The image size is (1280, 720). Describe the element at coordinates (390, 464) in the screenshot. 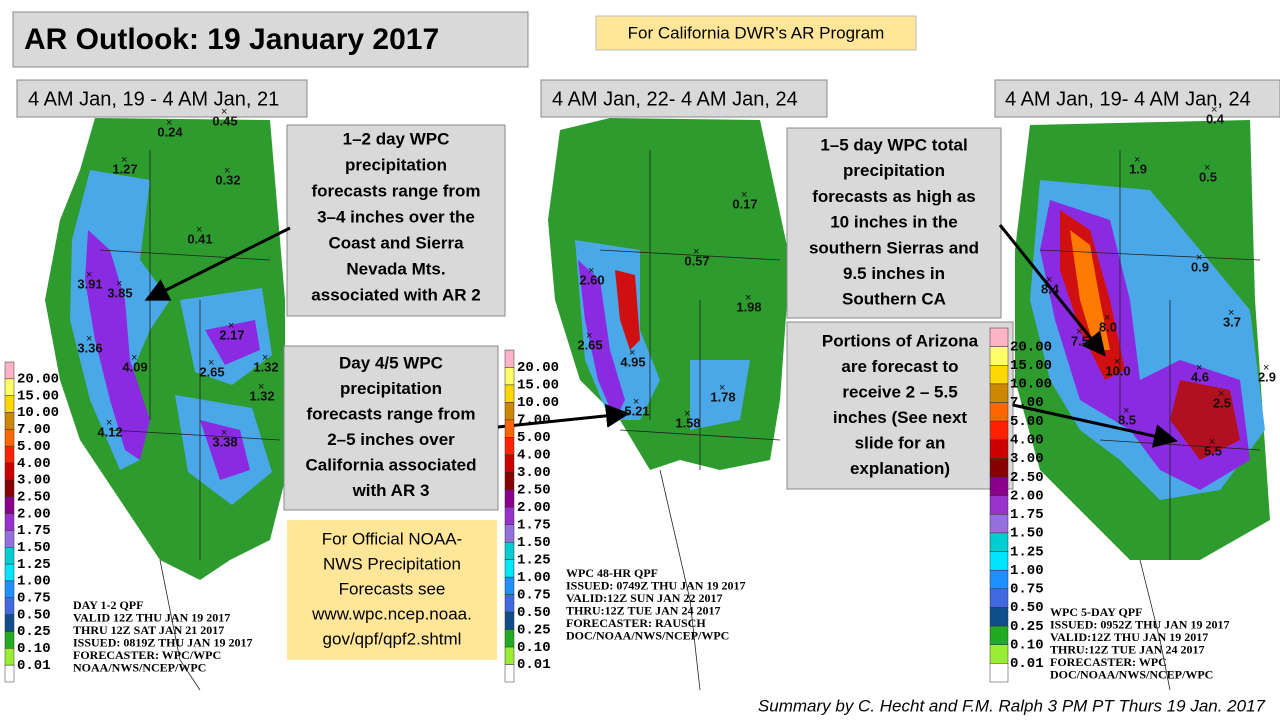

I see `callout-text: California associated` at that location.